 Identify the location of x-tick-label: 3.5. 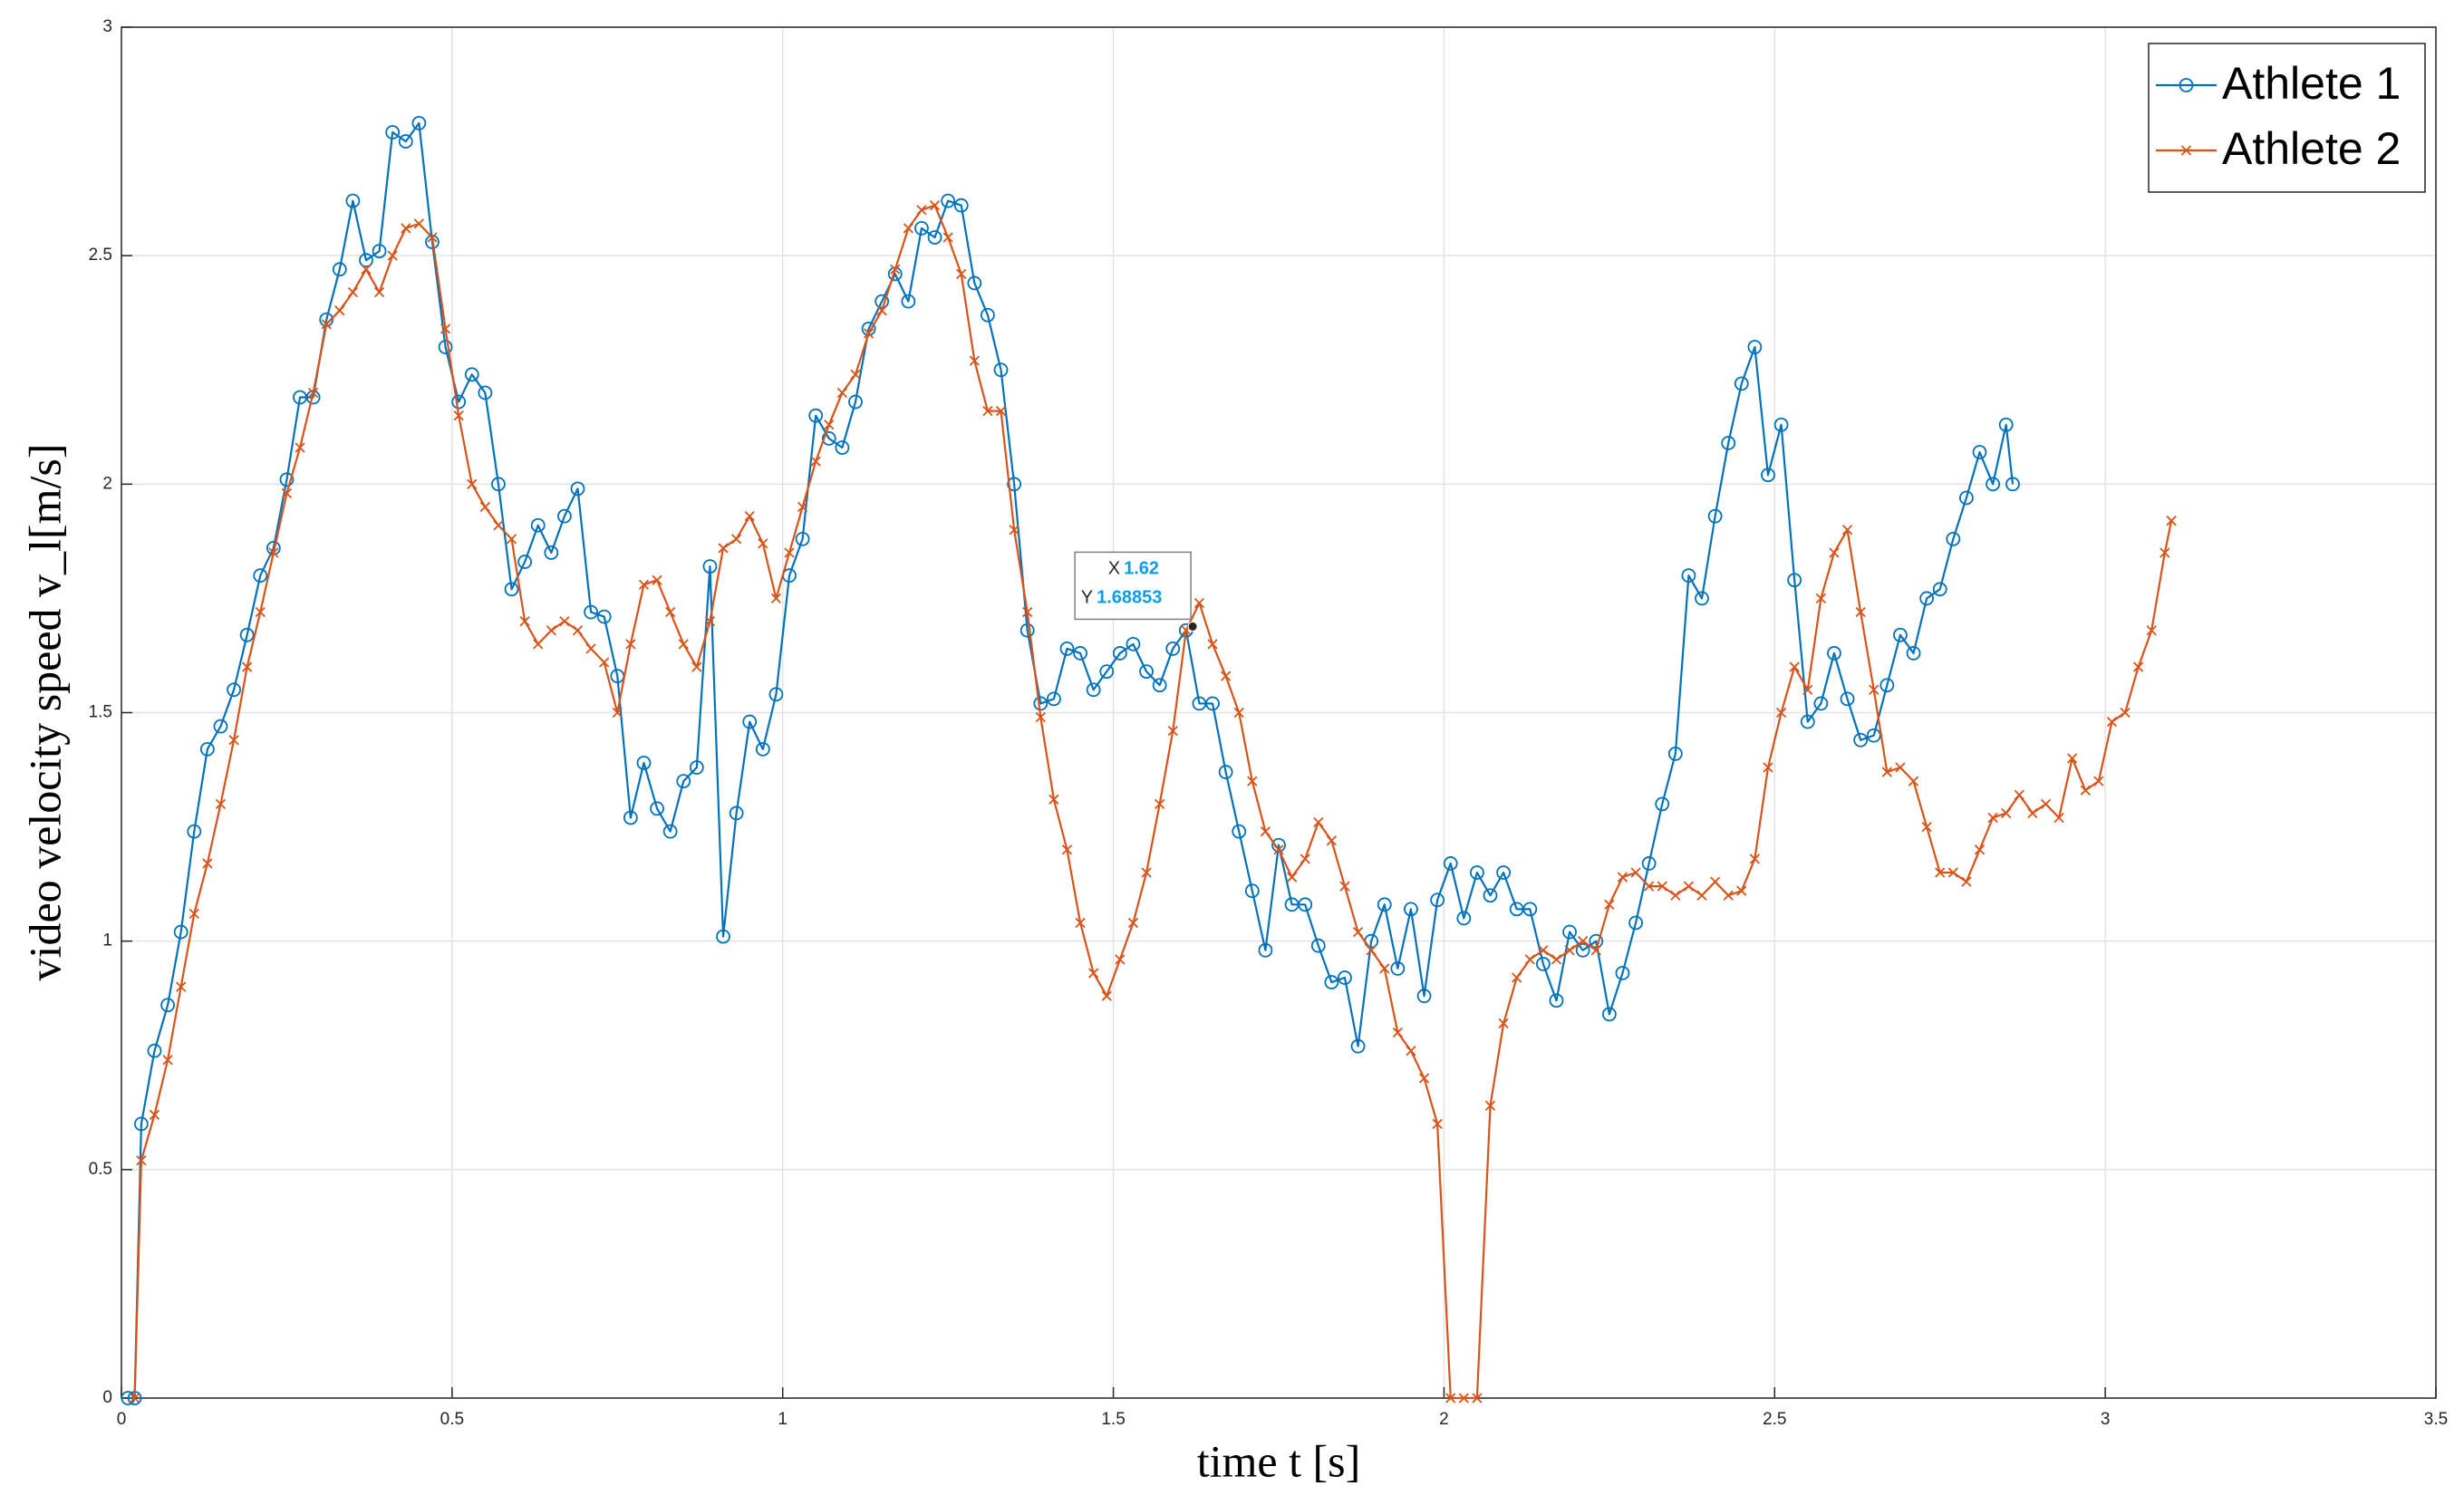
(2436, 1420).